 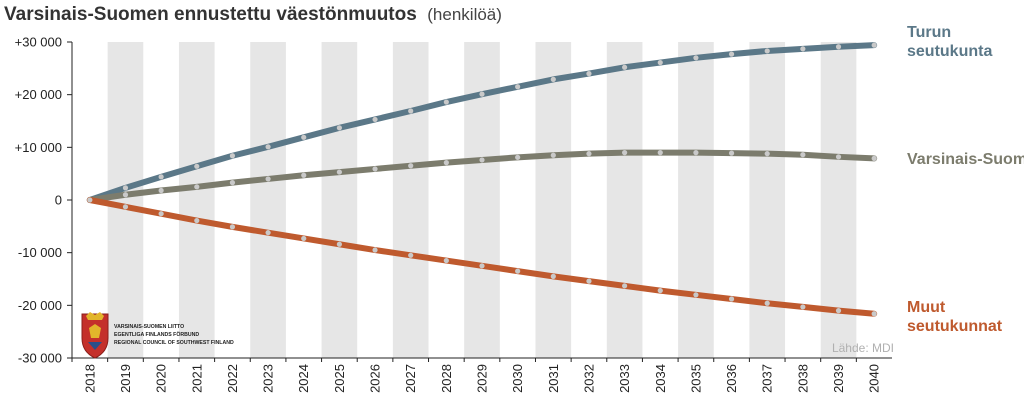 What do you see at coordinates (874, 378) in the screenshot?
I see `x-tick-label: 2040` at bounding box center [874, 378].